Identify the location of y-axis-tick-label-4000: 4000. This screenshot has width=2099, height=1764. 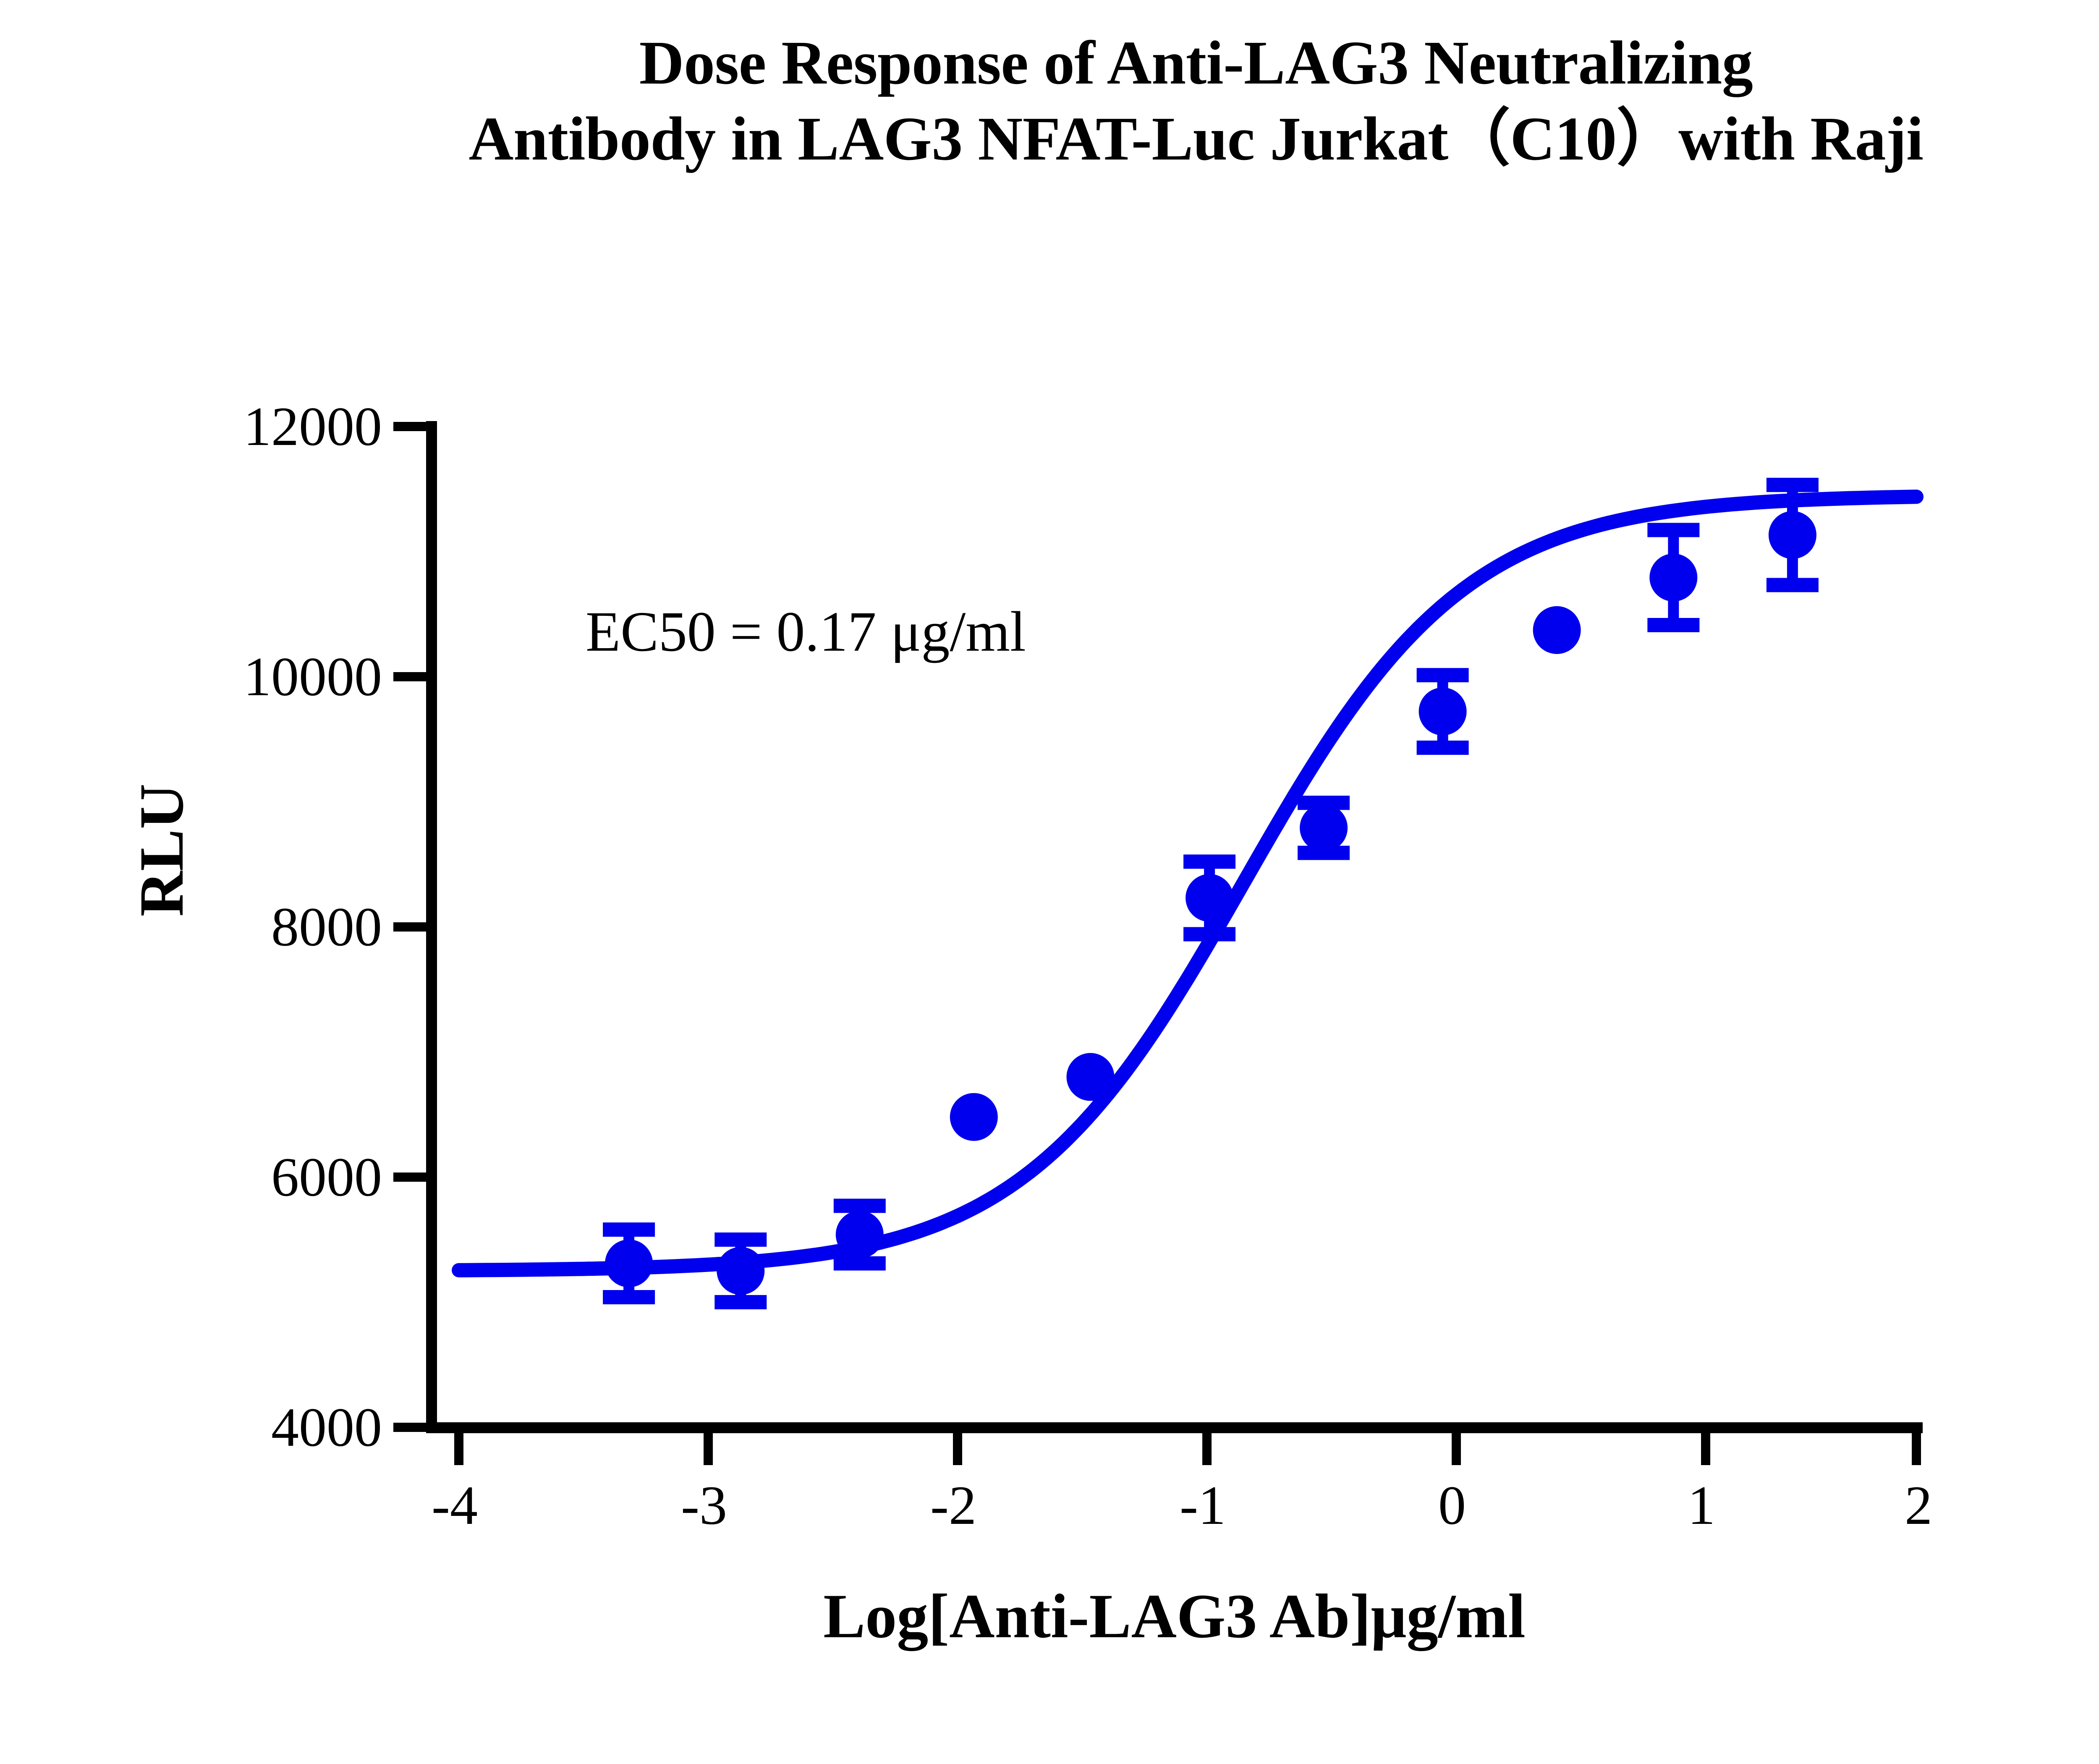
(326, 1427).